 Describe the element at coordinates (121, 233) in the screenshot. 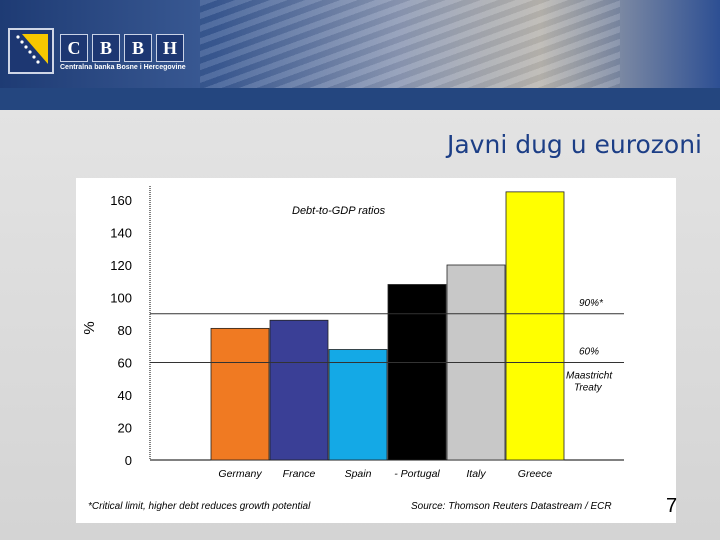

I see `y-tick-label: 140` at that location.